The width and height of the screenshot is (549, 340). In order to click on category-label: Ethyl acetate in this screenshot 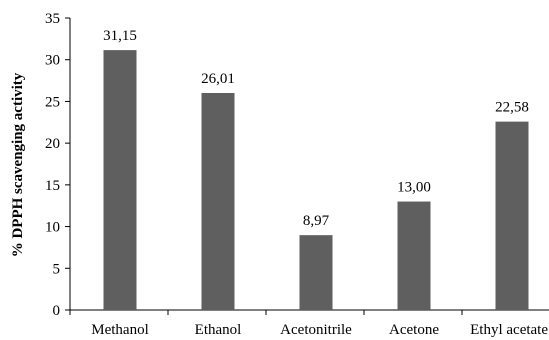, I will do `click(509, 330)`.